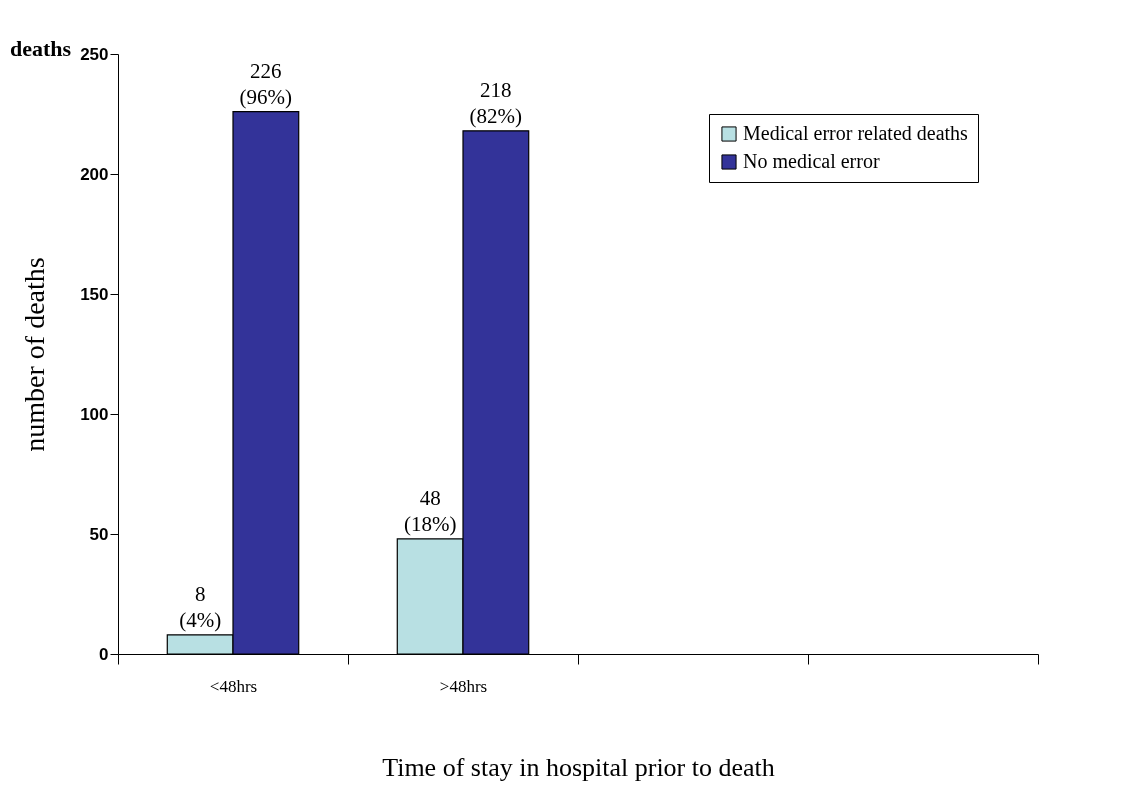 This screenshot has height=798, width=1148. What do you see at coordinates (233, 686) in the screenshot?
I see `x-tick-label: <48hrs` at bounding box center [233, 686].